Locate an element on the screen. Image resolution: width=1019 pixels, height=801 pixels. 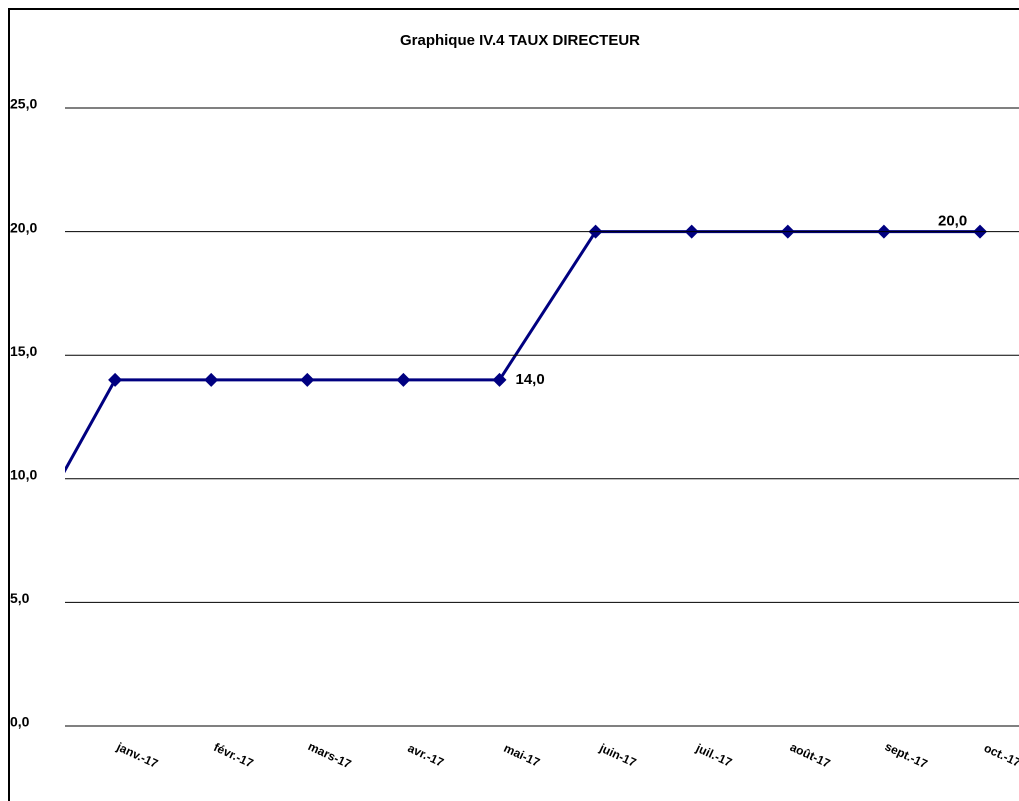
x-tick-label: juil.-17 is located at coordinates (714, 754).